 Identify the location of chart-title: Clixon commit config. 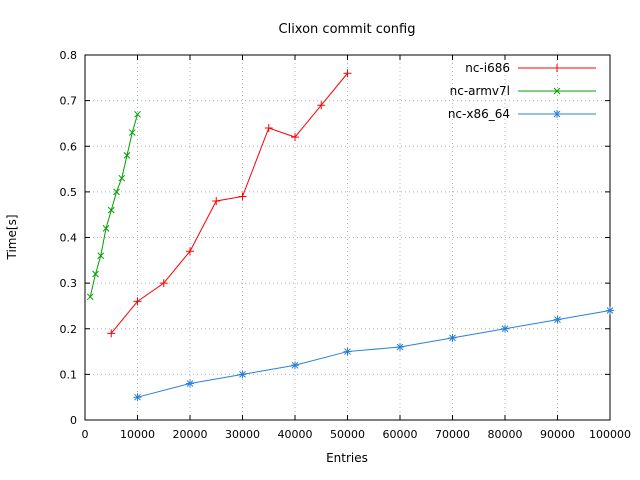
(347, 29).